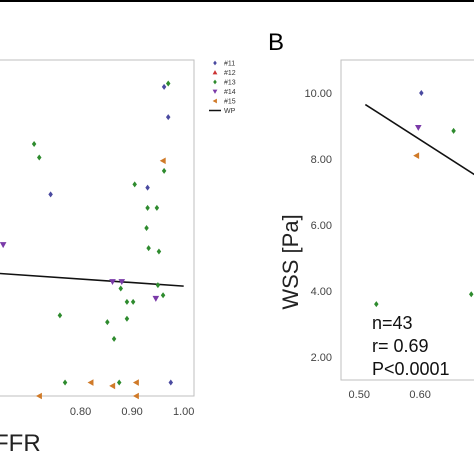  I want to click on panel-b-stat-0: n=43, so click(392, 323).